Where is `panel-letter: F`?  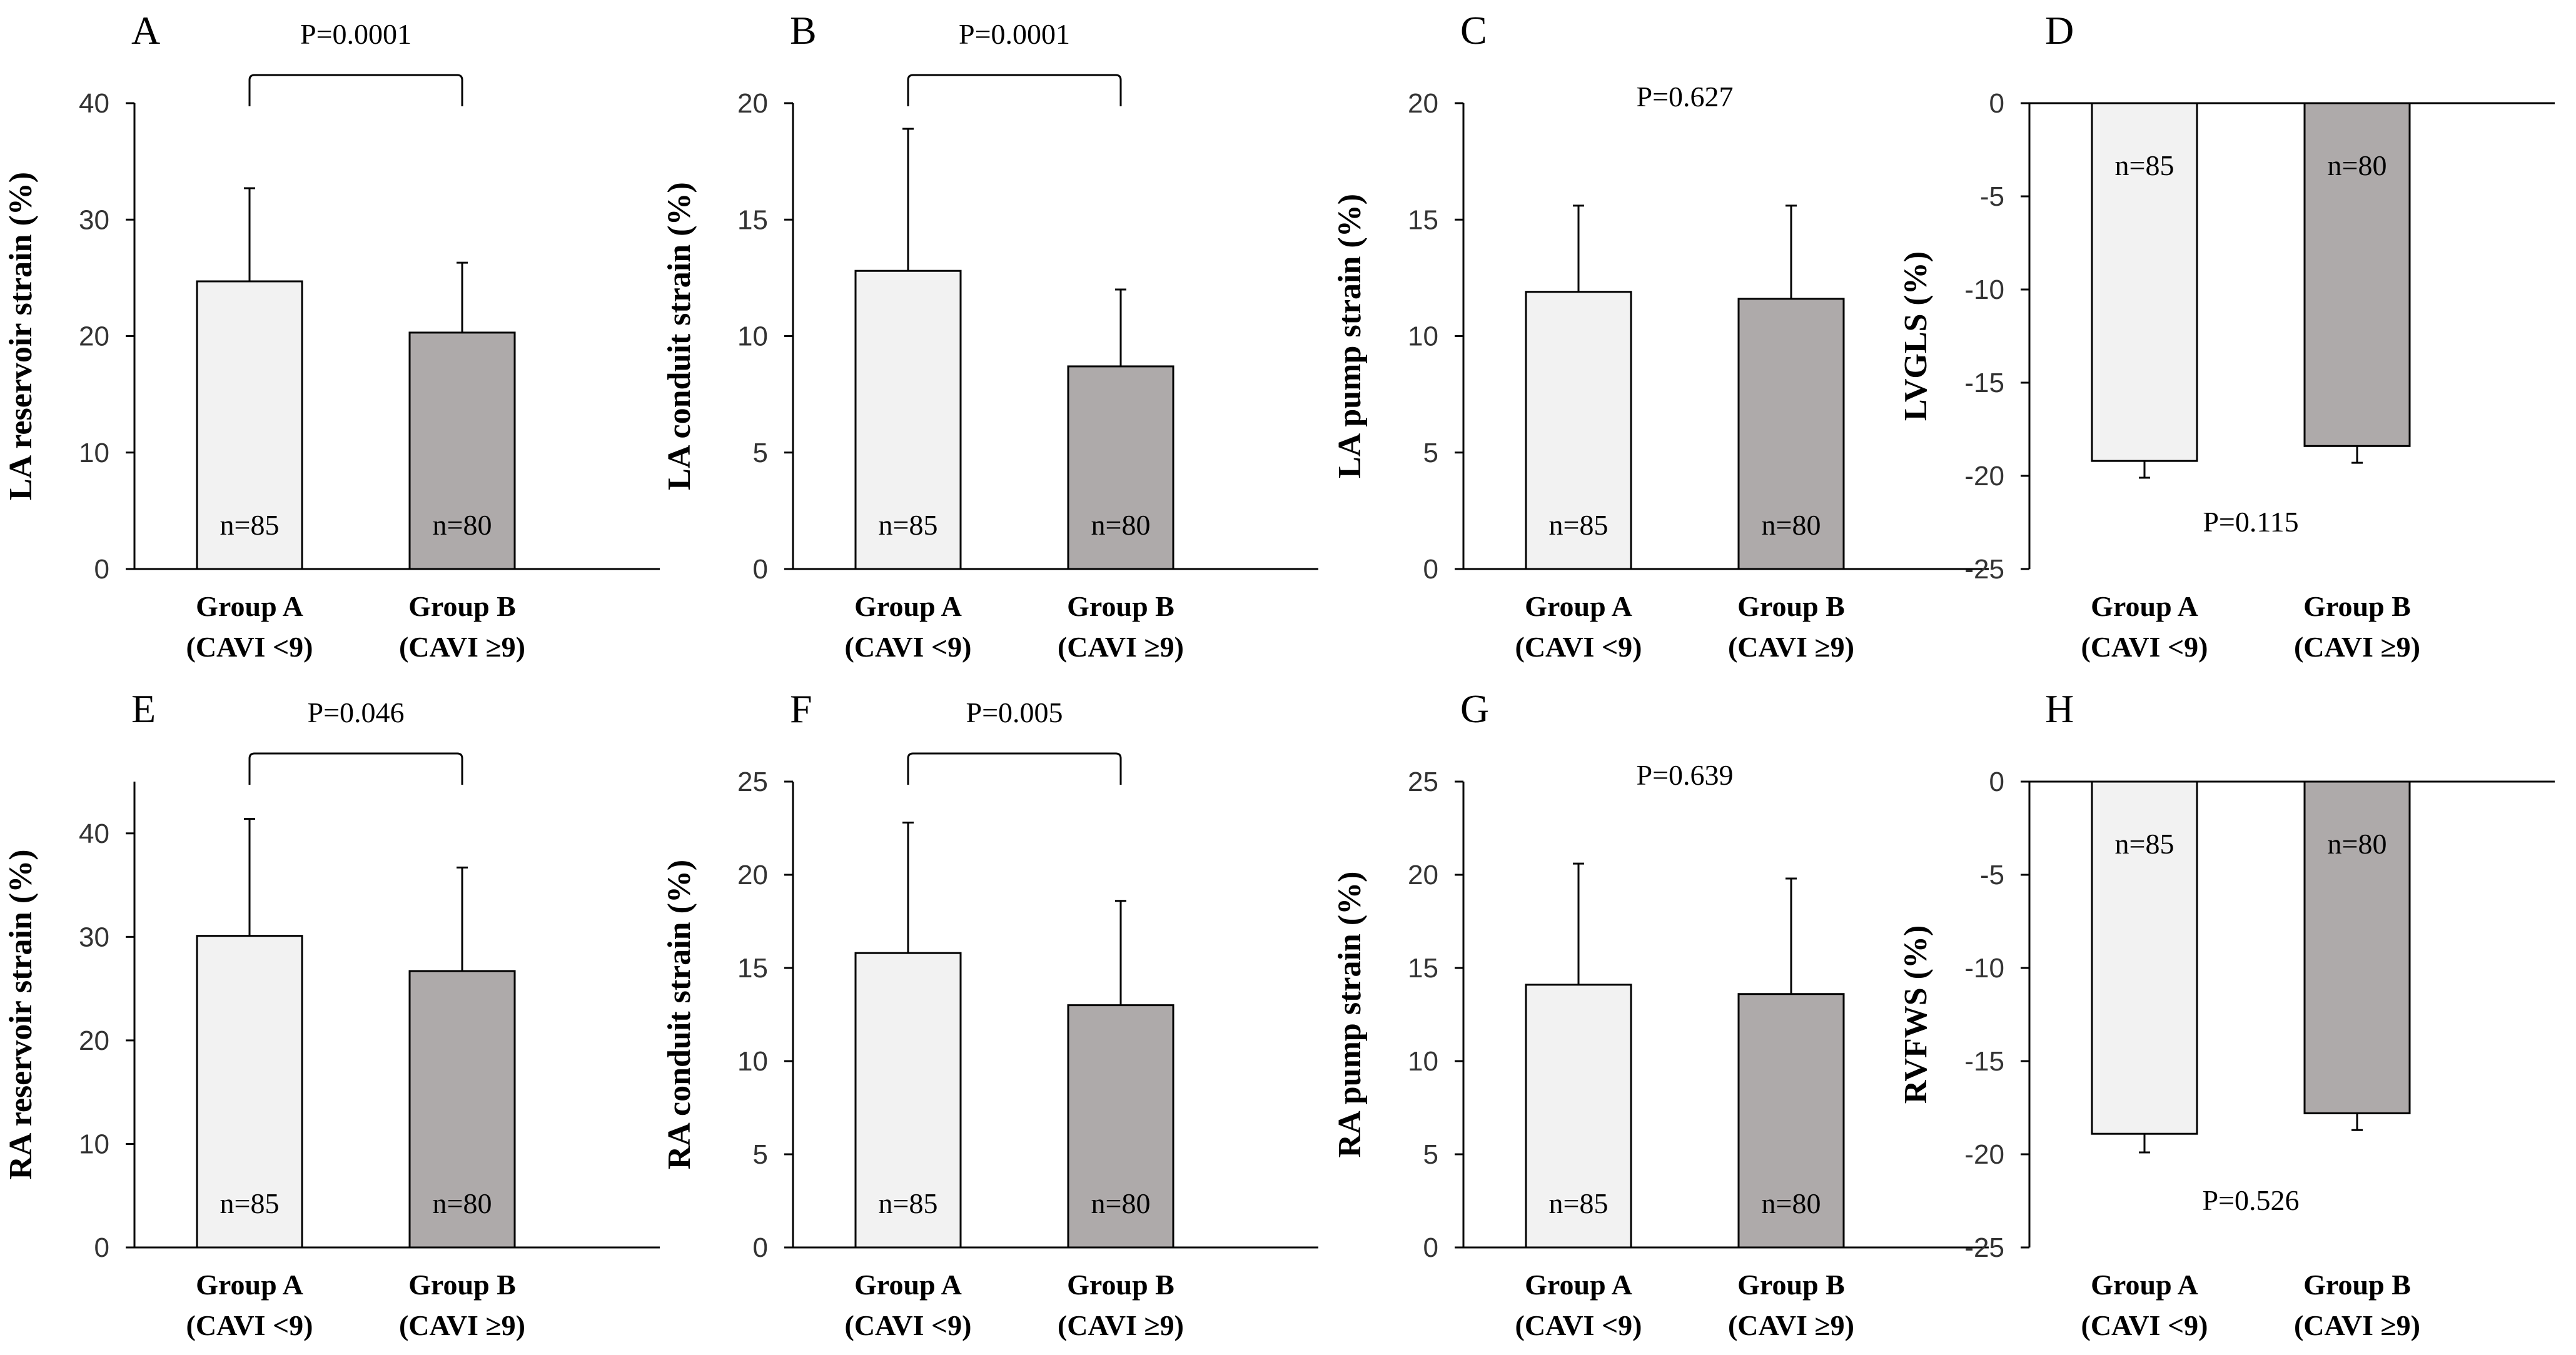
panel-letter: F is located at coordinates (801, 709).